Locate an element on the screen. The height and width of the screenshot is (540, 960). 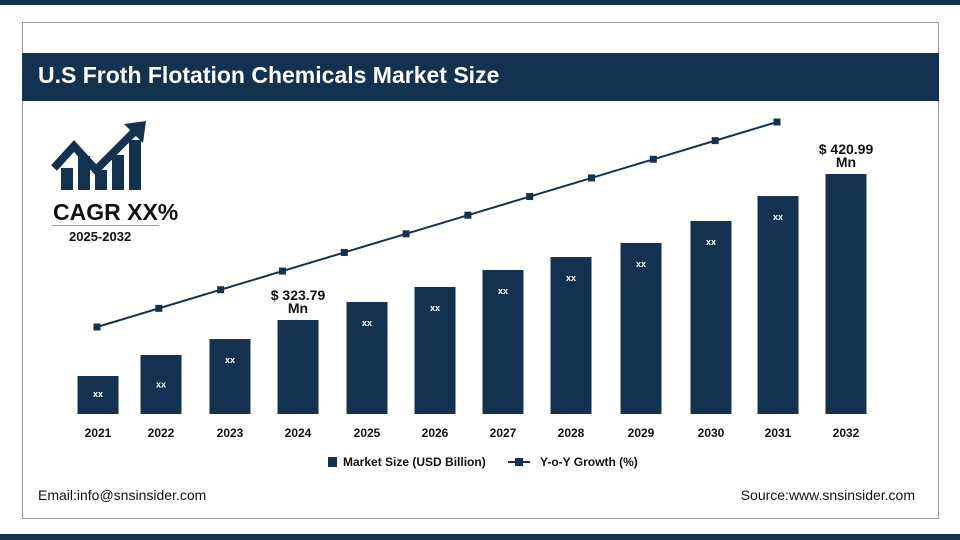
bar-label-2029: xx is located at coordinates (641, 264).